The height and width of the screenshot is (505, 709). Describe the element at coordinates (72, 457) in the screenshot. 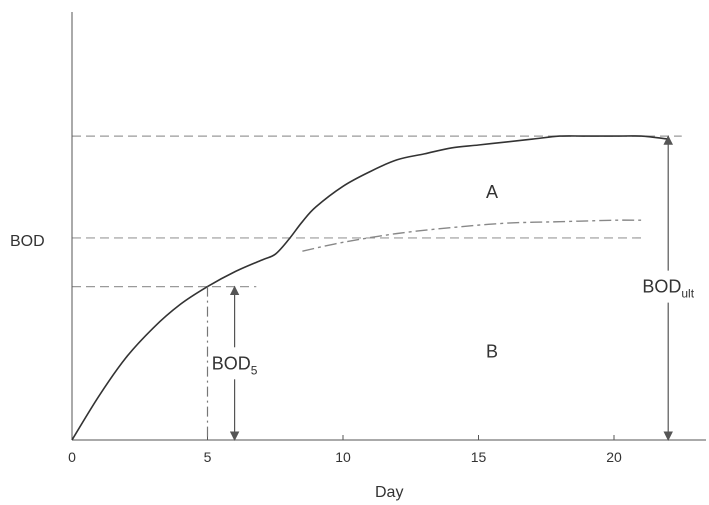

I see `x-tick-label-0: 0` at that location.